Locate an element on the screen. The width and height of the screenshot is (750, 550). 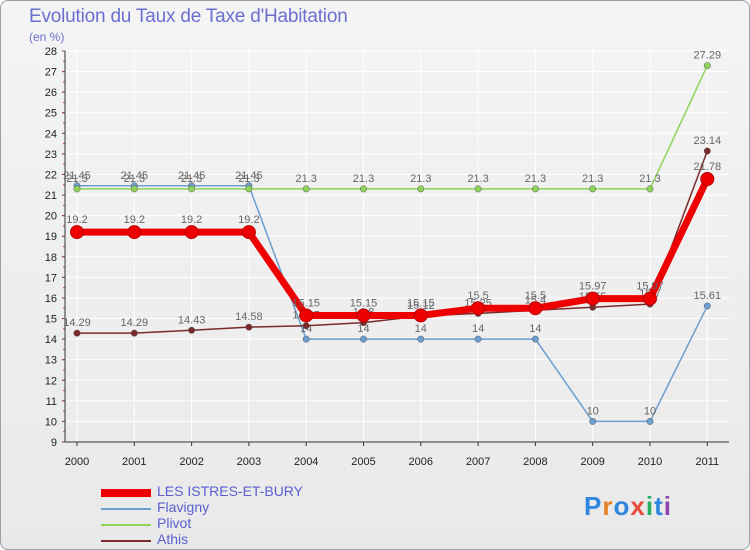
y-tick-label-20: 20 is located at coordinates (51, 217).